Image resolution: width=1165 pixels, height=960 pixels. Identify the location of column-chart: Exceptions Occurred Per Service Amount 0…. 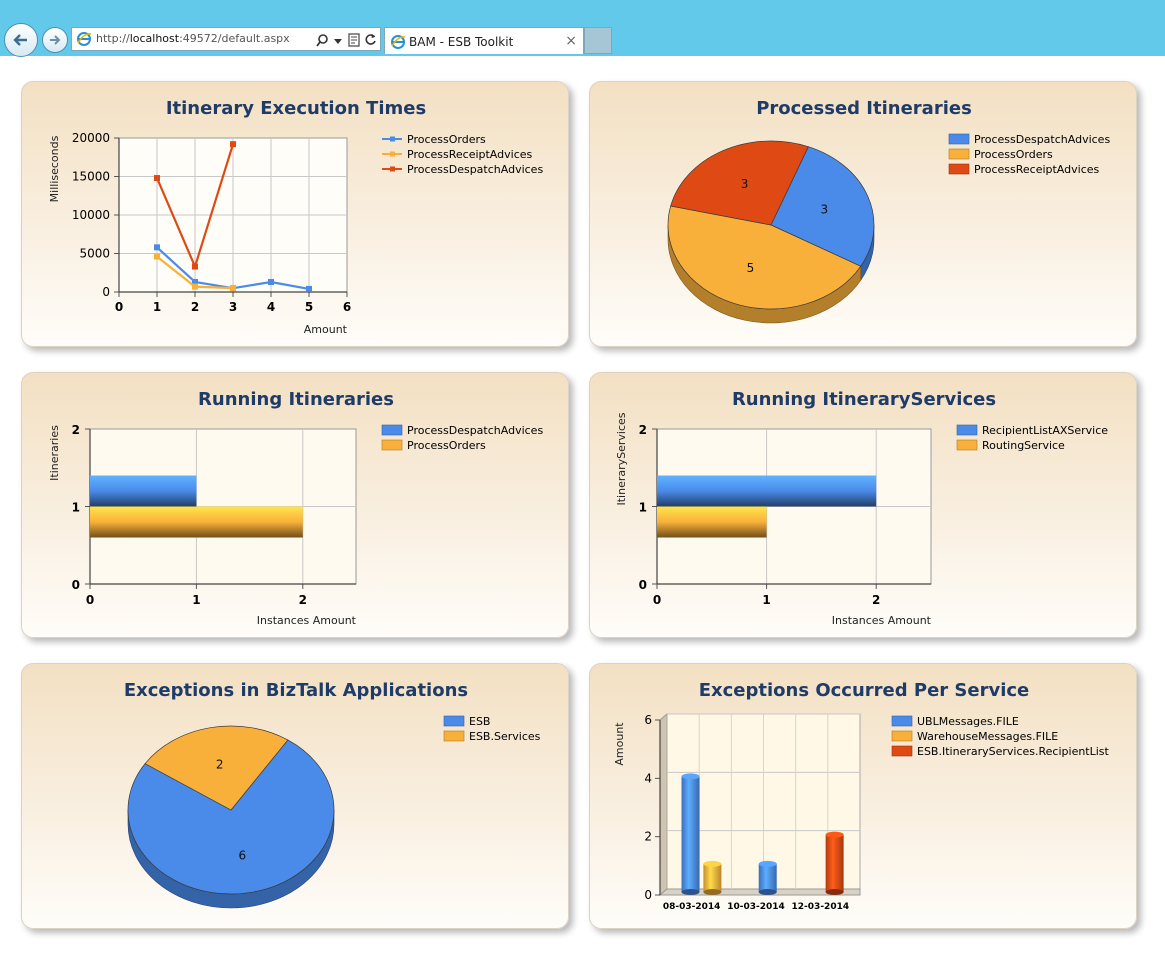
(861, 796).